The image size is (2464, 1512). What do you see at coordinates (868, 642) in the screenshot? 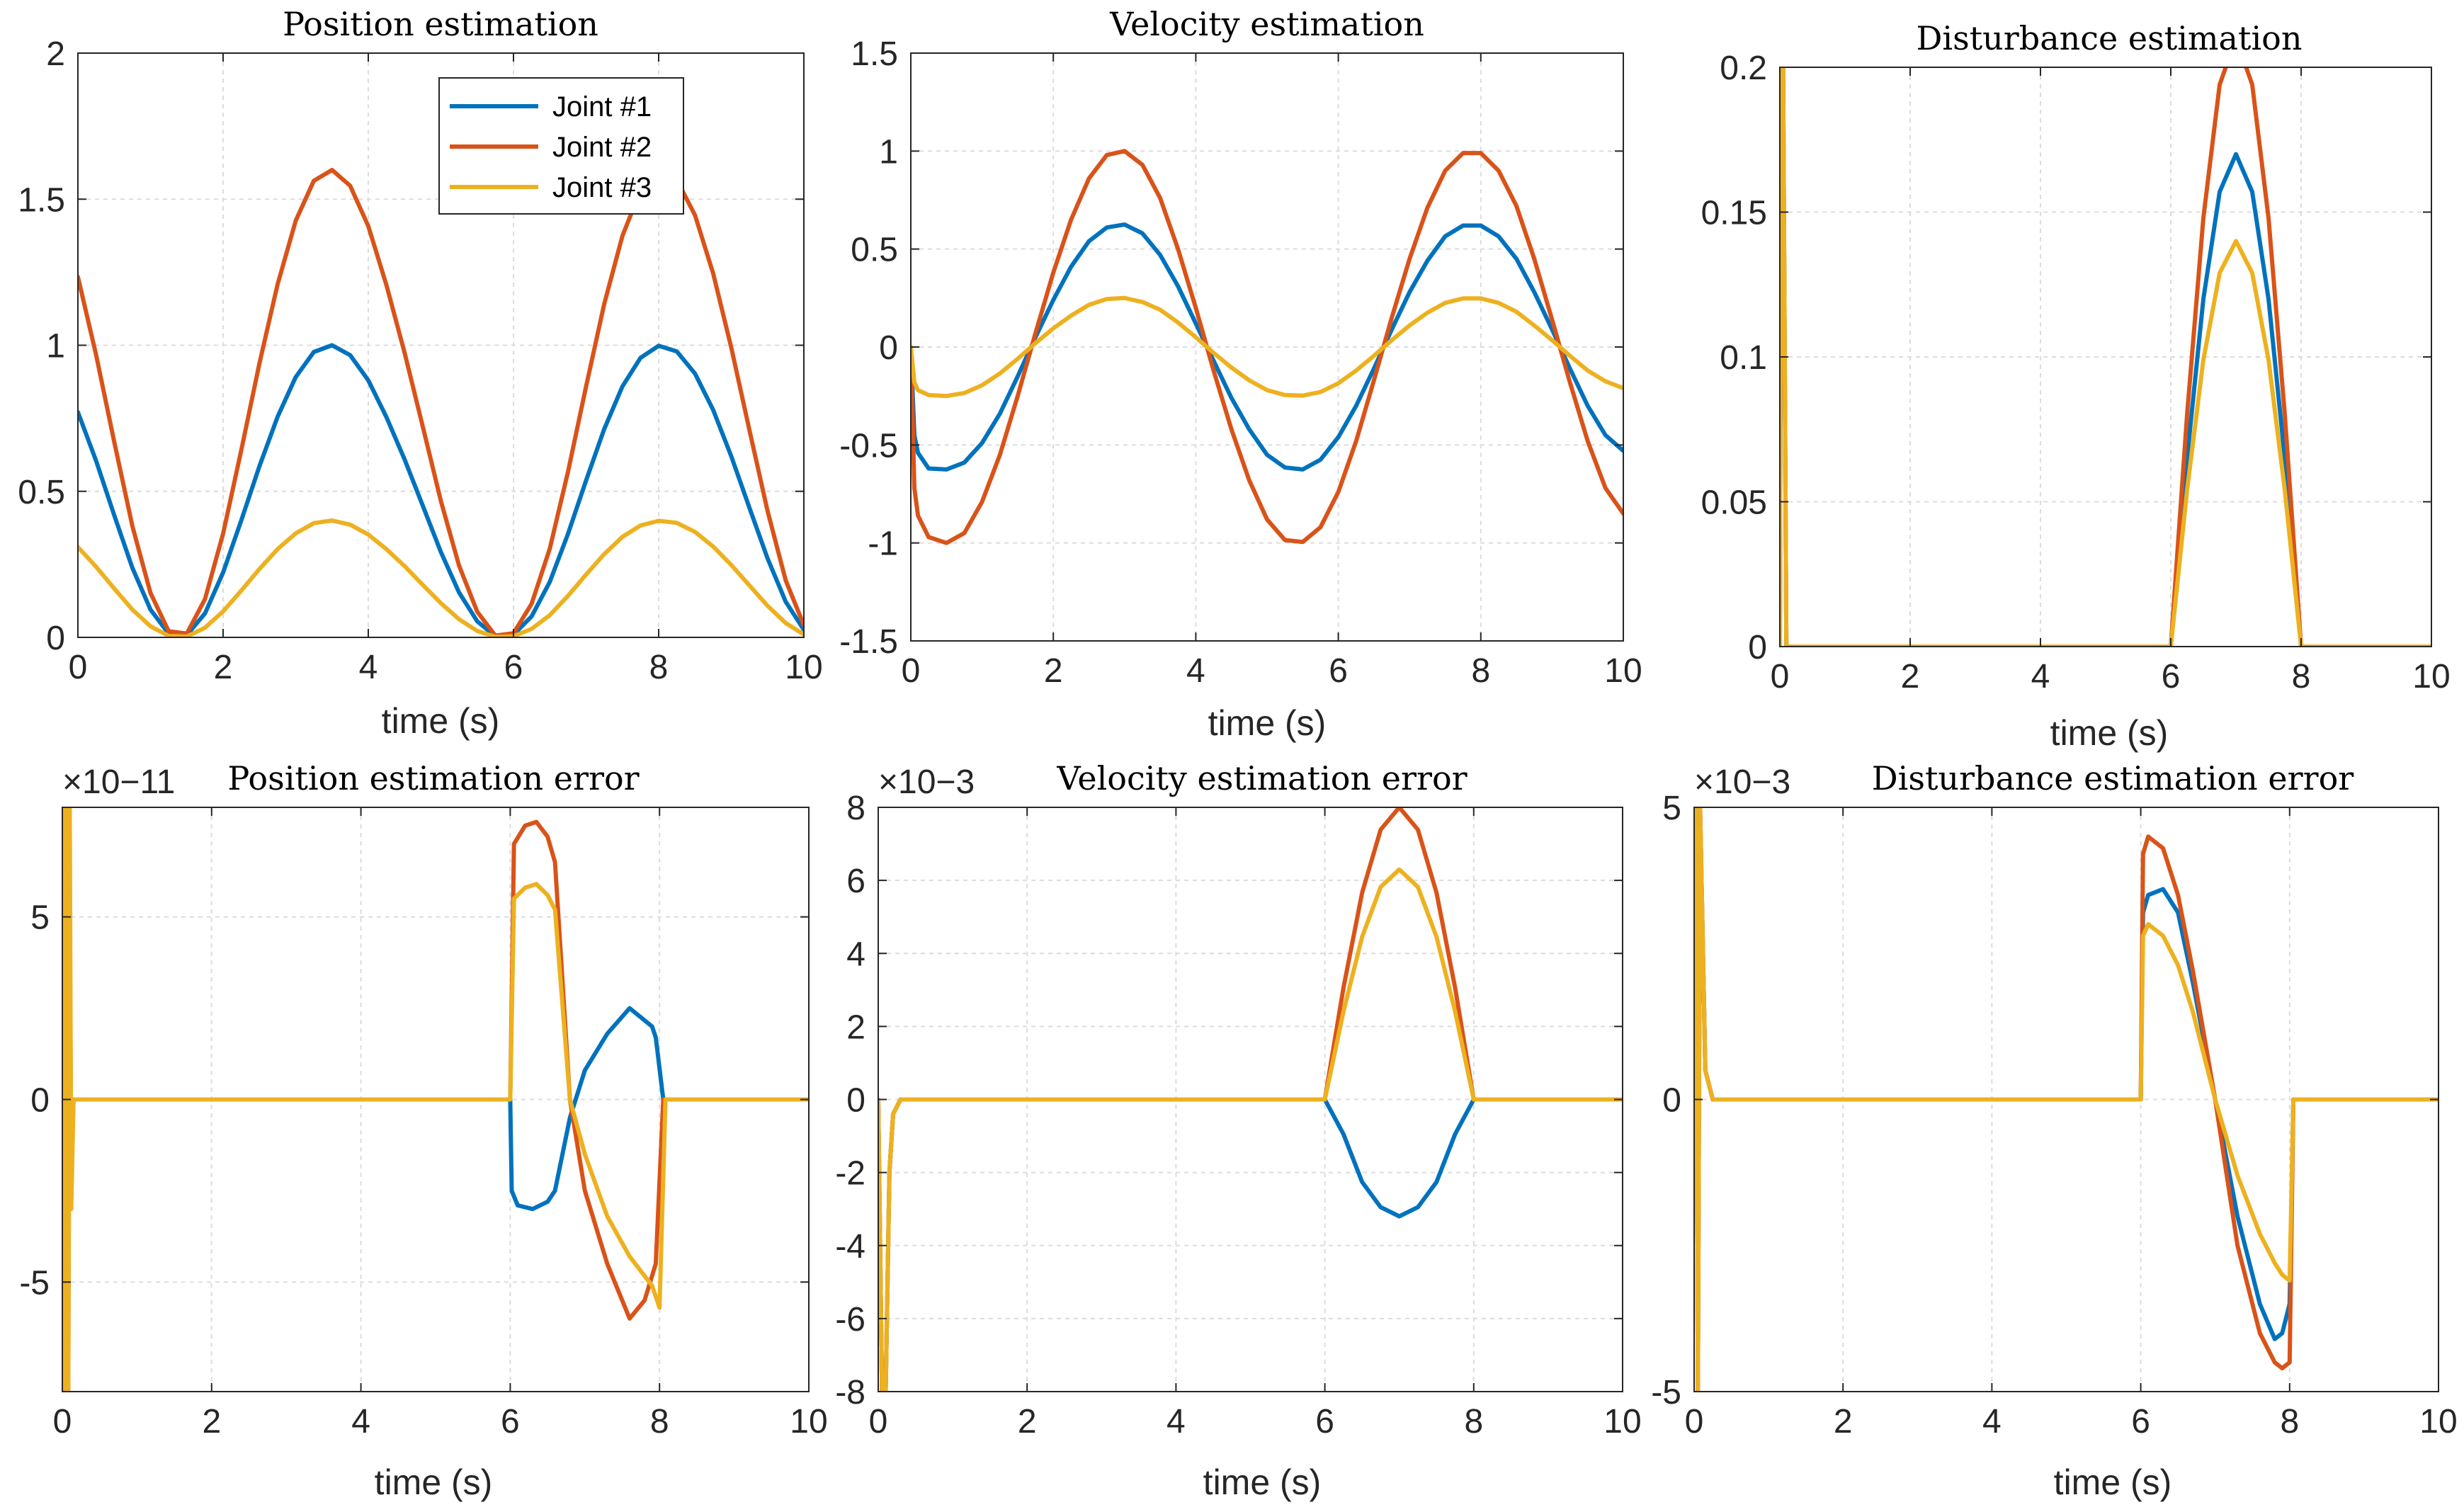
I see `y-tick-label: -1.5` at bounding box center [868, 642].